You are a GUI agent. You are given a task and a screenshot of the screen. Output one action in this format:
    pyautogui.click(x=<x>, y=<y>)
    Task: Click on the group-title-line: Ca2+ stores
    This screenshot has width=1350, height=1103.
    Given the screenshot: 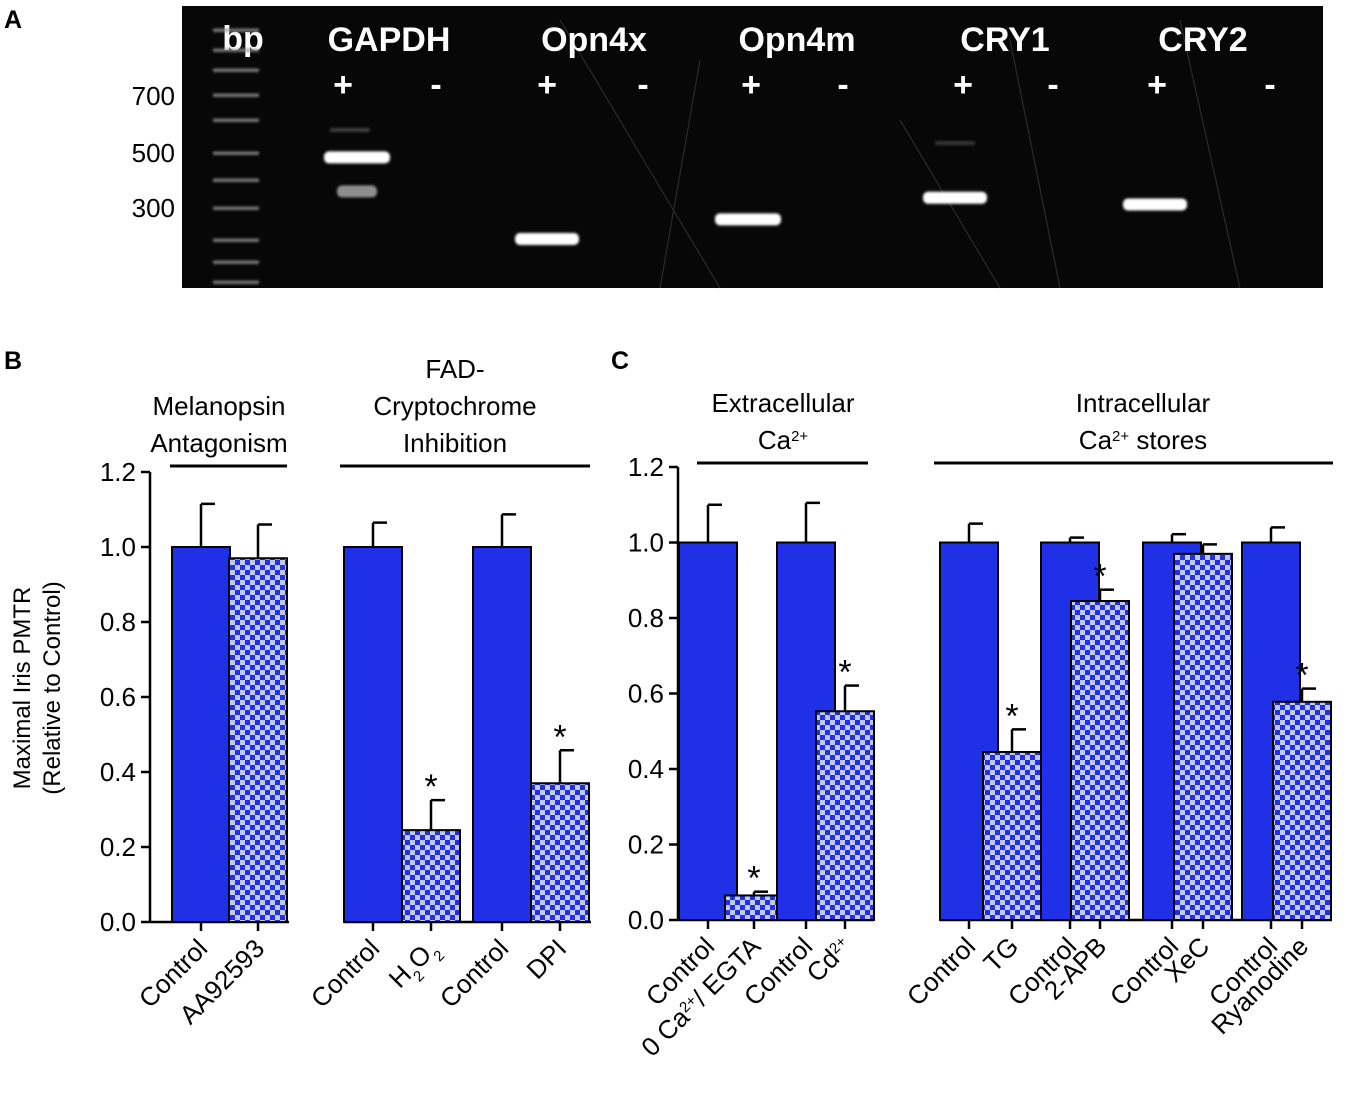 What is the action you would take?
    pyautogui.click(x=1143, y=440)
    